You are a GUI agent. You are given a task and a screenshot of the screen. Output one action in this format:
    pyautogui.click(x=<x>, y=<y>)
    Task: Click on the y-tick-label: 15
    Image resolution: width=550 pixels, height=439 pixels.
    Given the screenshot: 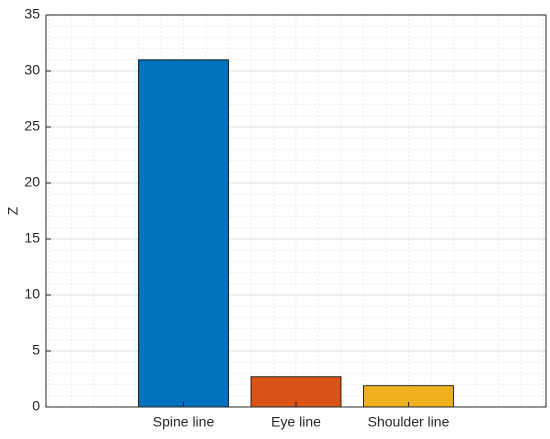 What is the action you would take?
    pyautogui.click(x=32, y=238)
    